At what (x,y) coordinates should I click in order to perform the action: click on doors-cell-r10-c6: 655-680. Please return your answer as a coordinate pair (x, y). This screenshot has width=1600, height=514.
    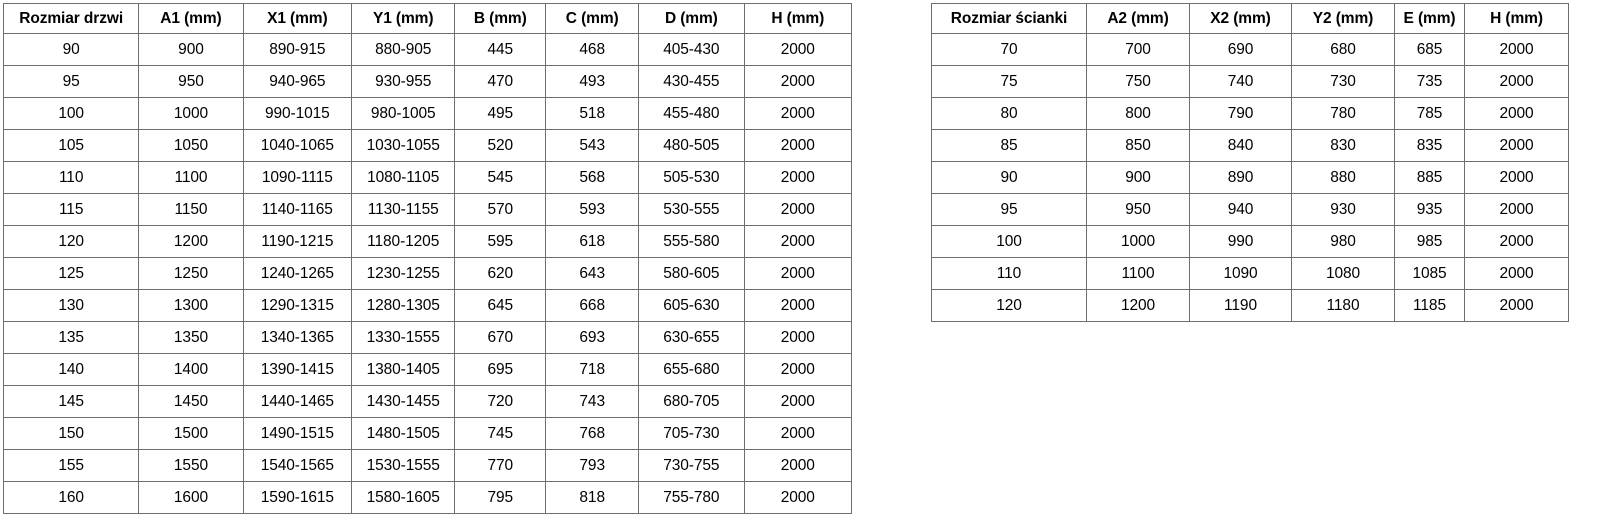
    Looking at the image, I should click on (691, 369).